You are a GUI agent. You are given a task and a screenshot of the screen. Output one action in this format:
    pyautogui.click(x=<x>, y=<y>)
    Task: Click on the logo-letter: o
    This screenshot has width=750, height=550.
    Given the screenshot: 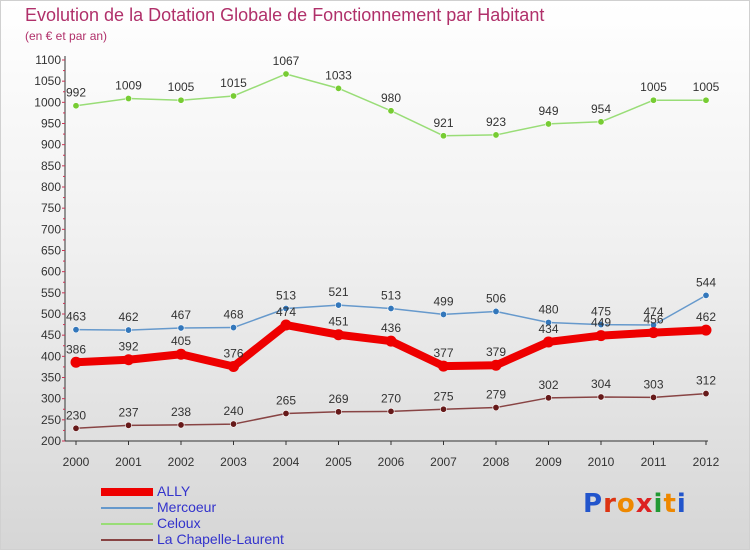 What is the action you would take?
    pyautogui.click(x=626, y=504)
    